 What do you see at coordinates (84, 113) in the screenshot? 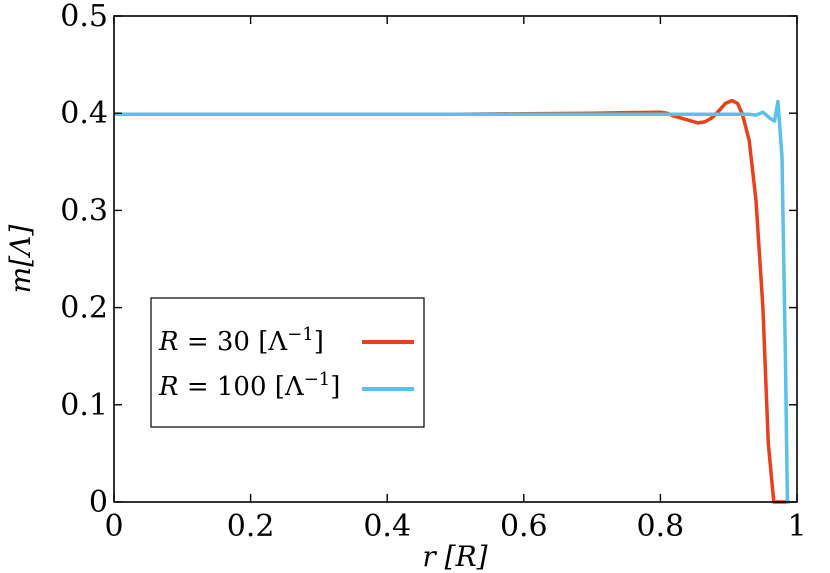
I see `y-tick-label: 0.4` at bounding box center [84, 113].